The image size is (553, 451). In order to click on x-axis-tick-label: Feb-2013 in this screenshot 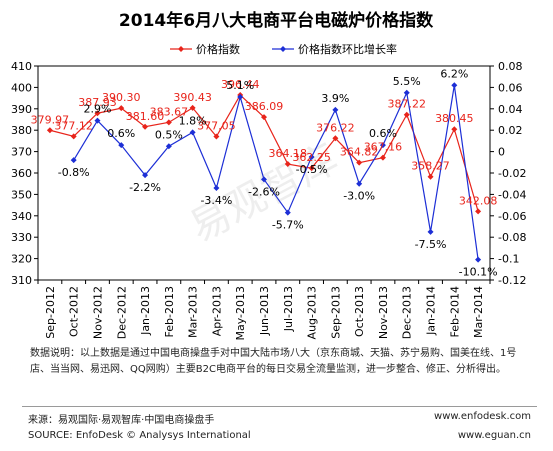, I will do `click(169, 311)`.